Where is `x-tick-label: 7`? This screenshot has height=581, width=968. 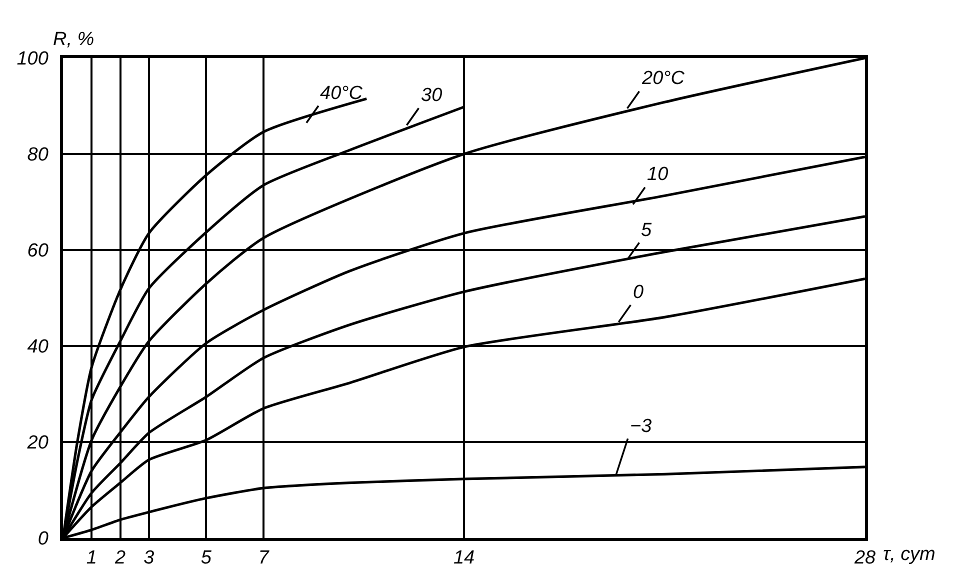
x-tick-label: 7 is located at coordinates (264, 558).